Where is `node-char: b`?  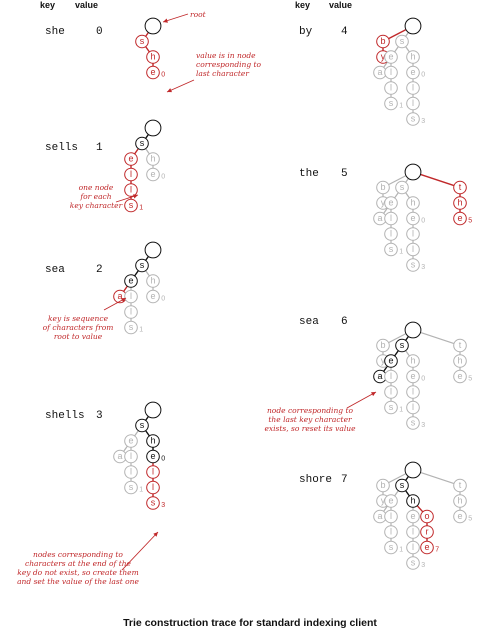 node-char: b is located at coordinates (382, 345).